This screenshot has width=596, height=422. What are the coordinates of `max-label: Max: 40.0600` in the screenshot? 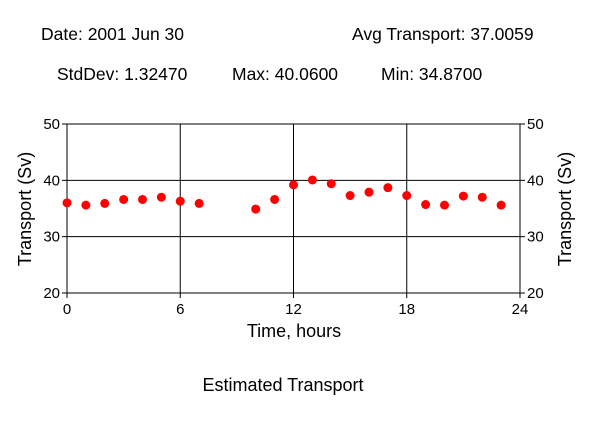 It's located at (285, 74).